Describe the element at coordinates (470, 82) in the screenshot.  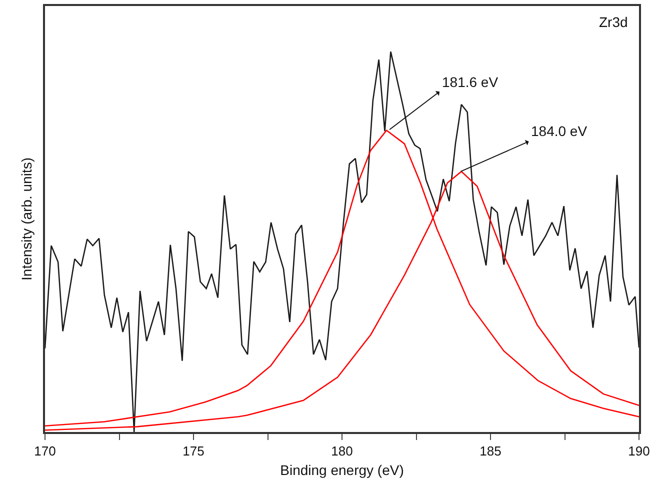
I see `annotation: 181.6 eV` at that location.